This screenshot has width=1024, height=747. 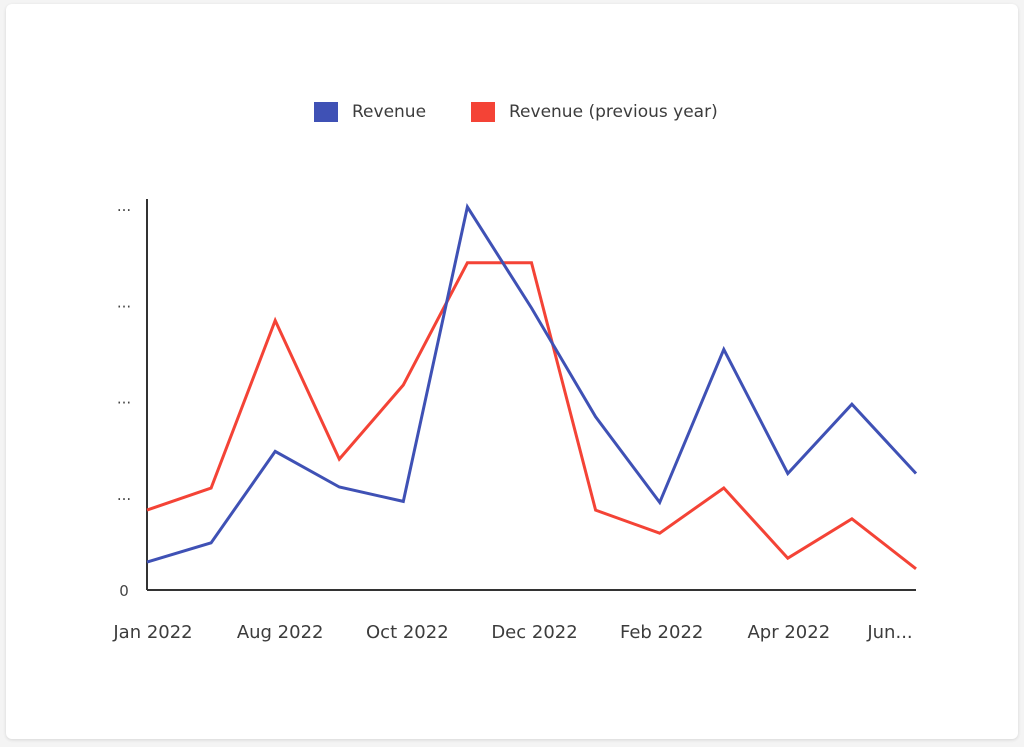 I want to click on x-tick-label: Apr 2022, so click(x=788, y=632).